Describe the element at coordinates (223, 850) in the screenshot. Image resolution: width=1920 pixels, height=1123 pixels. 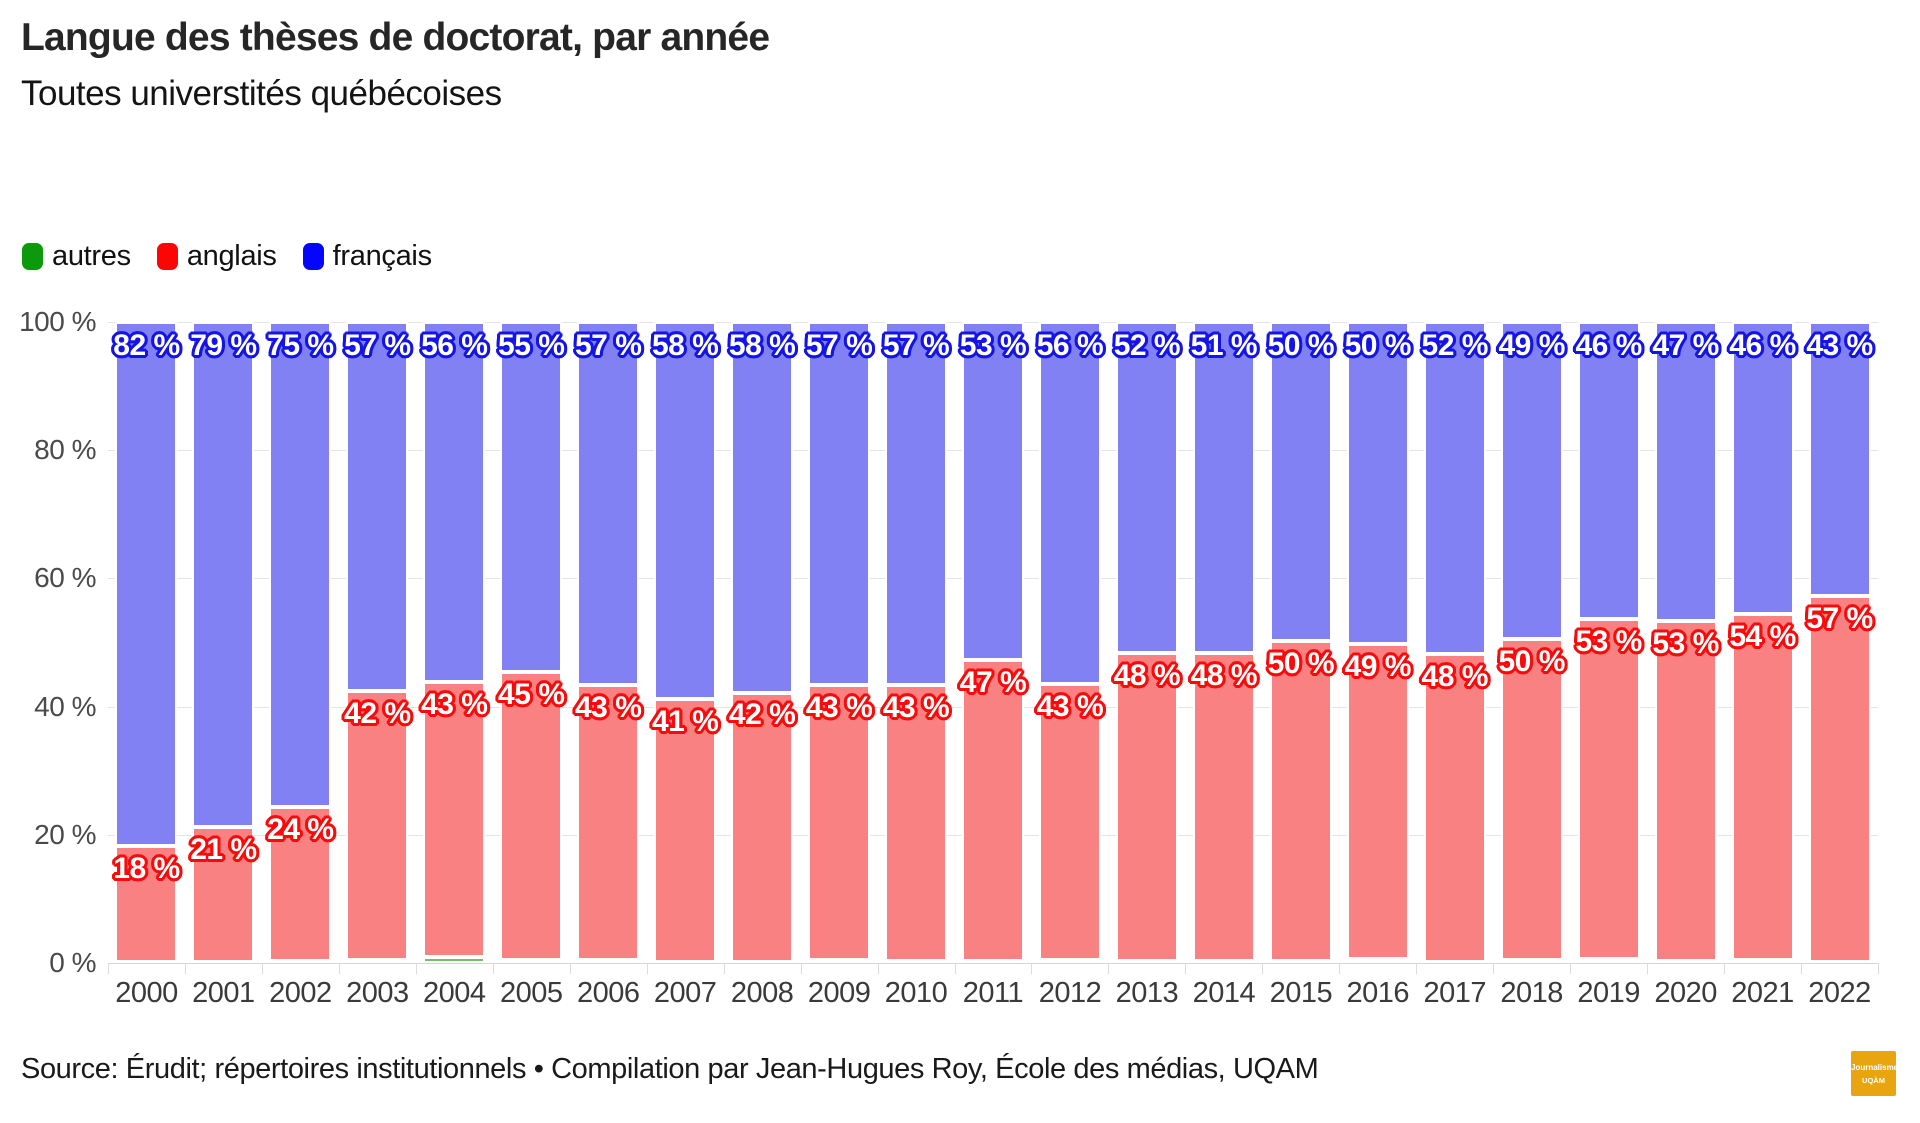
I see `bar-label-anglais: 21 %` at that location.